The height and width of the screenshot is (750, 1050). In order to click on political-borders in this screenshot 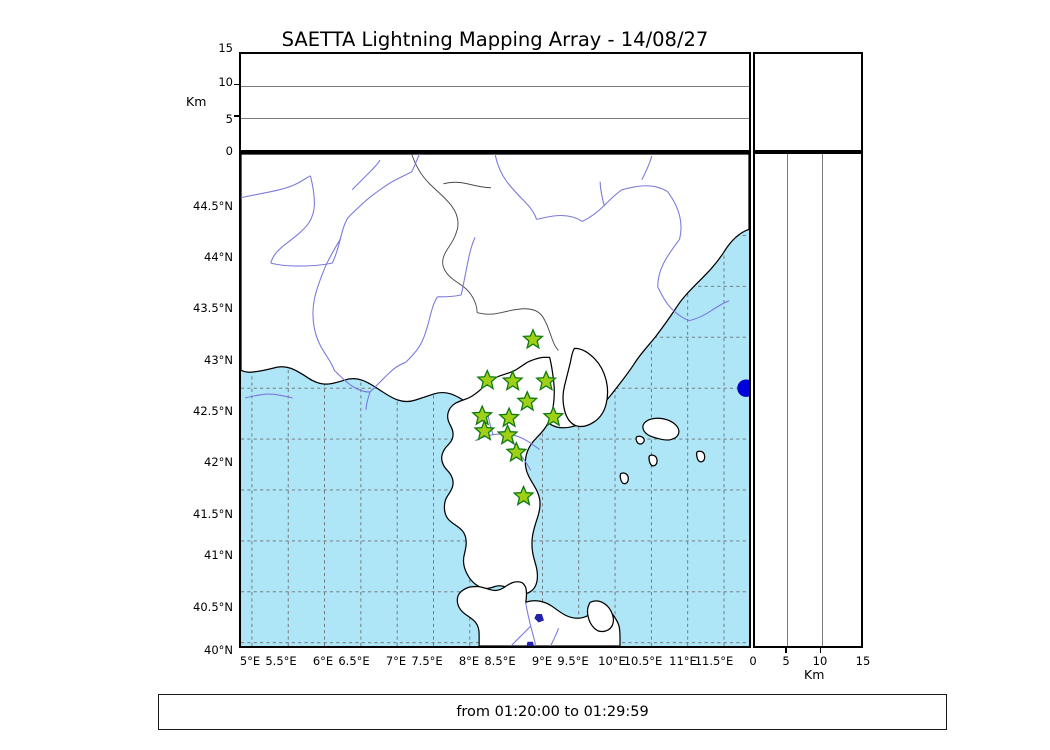, I will do `click(485, 252)`.